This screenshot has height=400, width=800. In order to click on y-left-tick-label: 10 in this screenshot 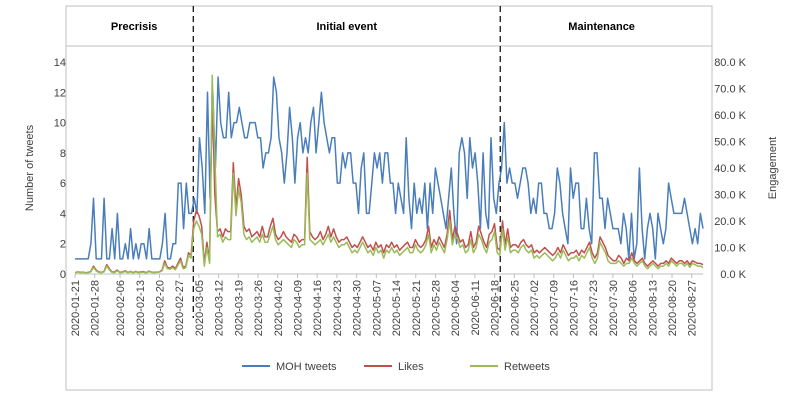, I will do `click(60, 124)`.